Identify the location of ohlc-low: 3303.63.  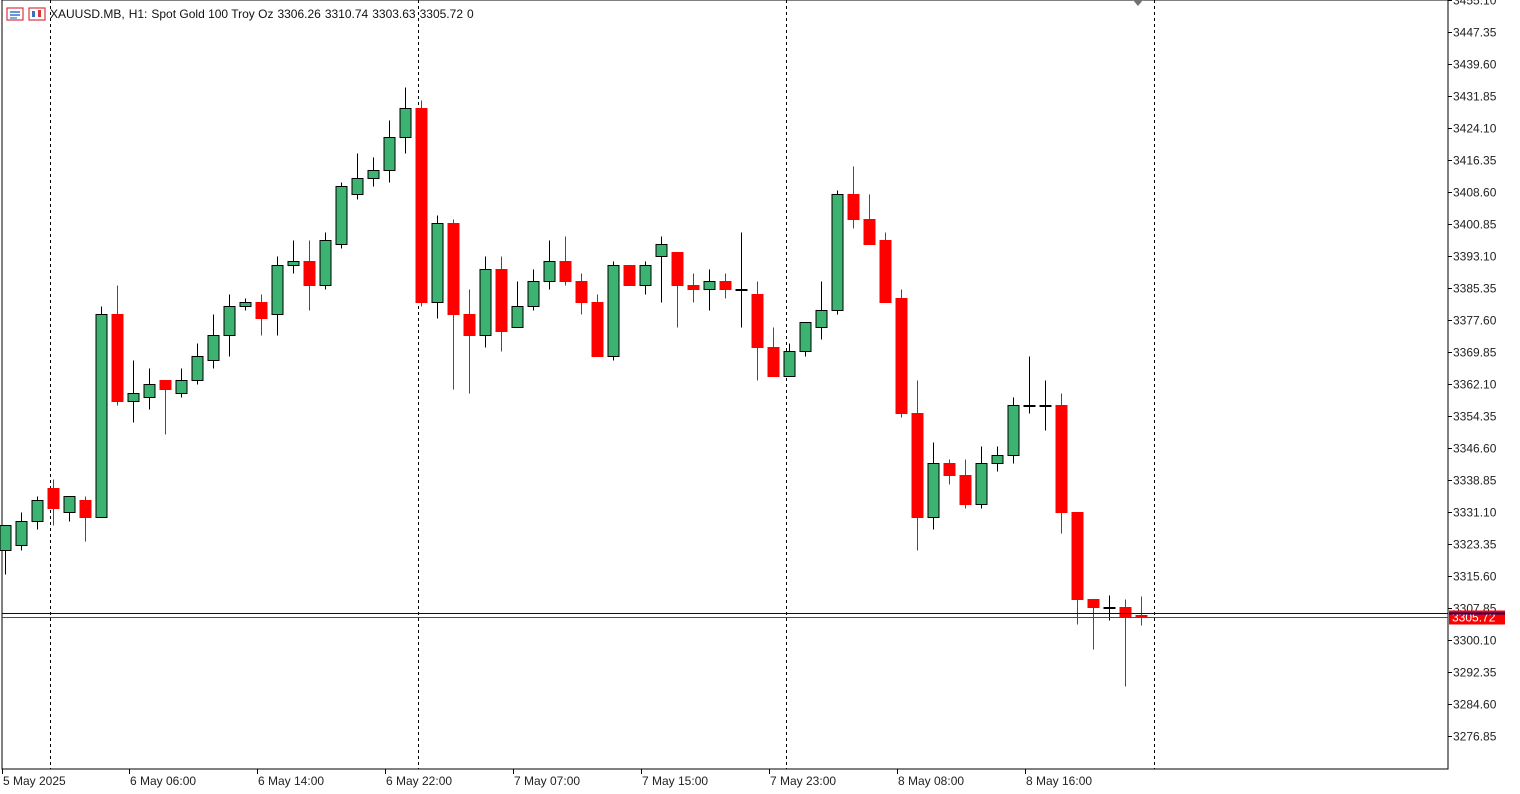
(394, 14).